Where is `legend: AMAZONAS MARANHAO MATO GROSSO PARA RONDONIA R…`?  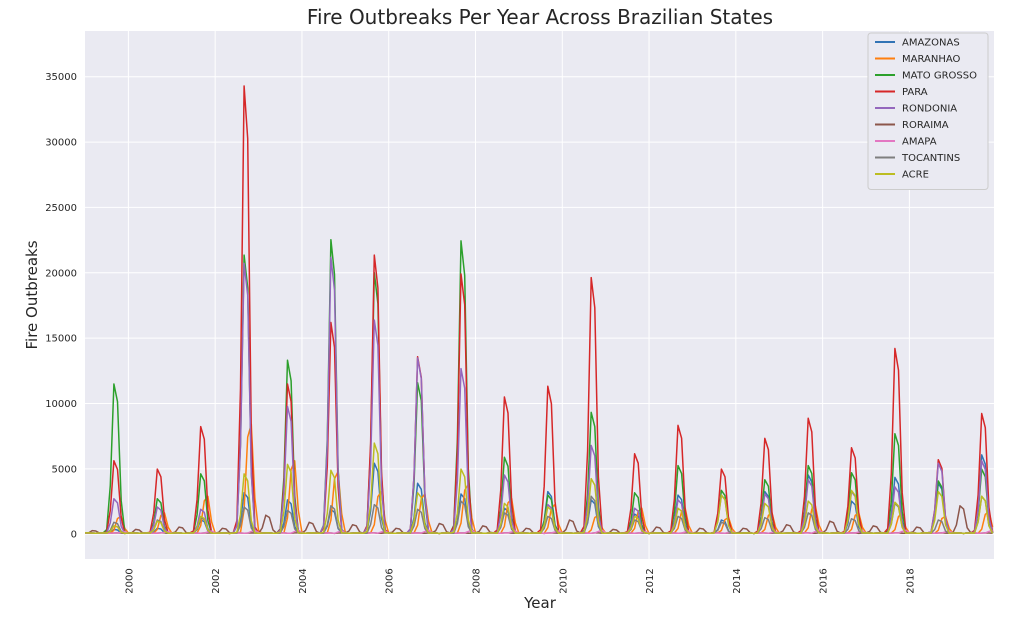
legend: AMAZONAS MARANHAO MATO GROSSO PARA RONDONIA R… is located at coordinates (928, 111).